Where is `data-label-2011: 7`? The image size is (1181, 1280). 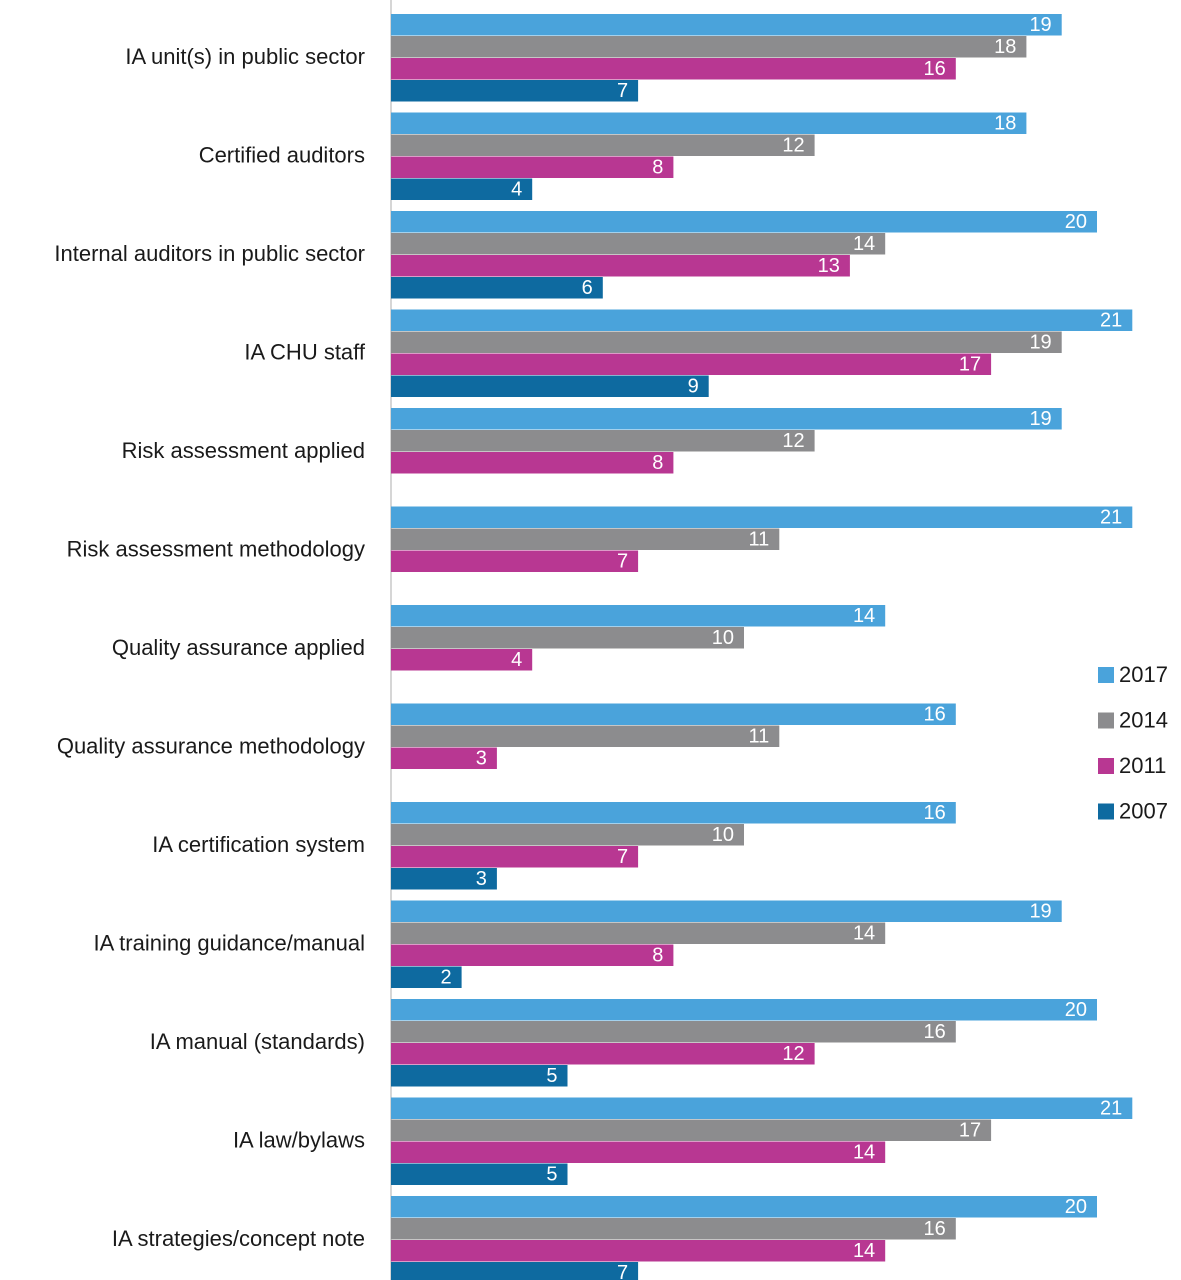
data-label-2011: 7 is located at coordinates (622, 562).